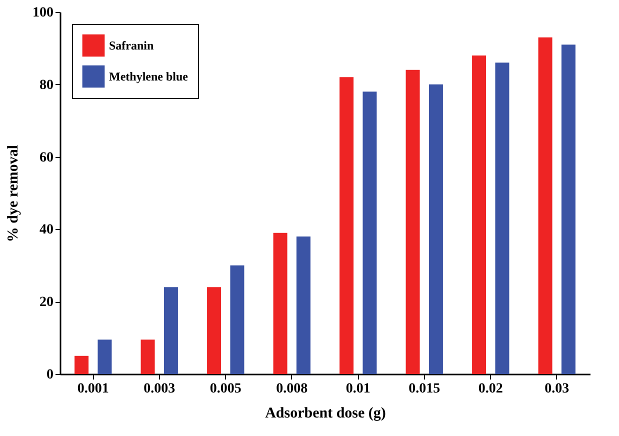 This screenshot has height=436, width=619. I want to click on y-tick-label: 40, so click(47, 230).